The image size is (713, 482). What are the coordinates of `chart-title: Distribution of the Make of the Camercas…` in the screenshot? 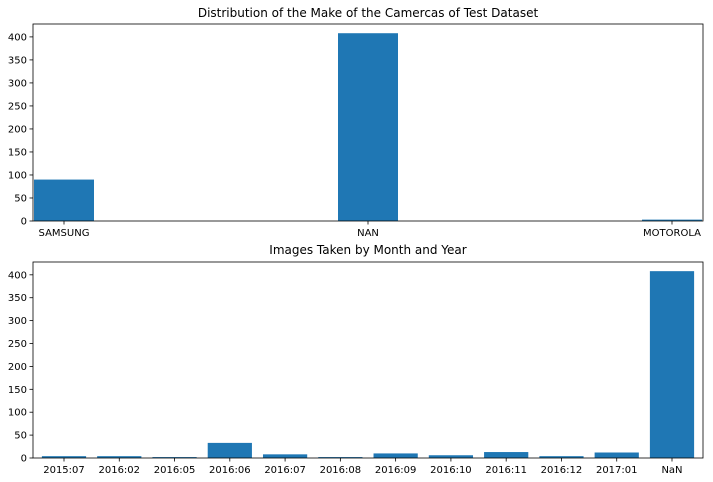 It's located at (368, 13).